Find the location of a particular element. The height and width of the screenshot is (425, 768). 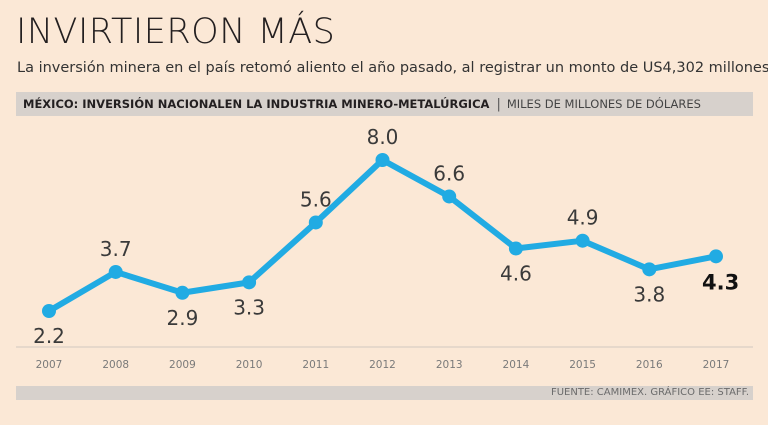

data-label: 4.6 is located at coordinates (516, 274).